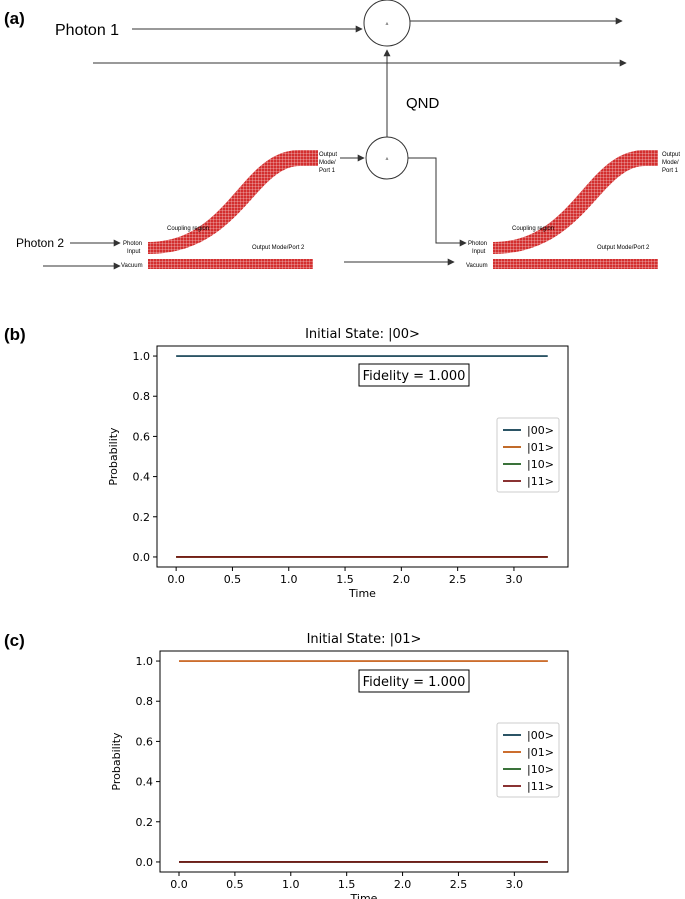 This screenshot has width=685, height=899. I want to click on output-port1-label-right-1: Output, so click(671, 155).